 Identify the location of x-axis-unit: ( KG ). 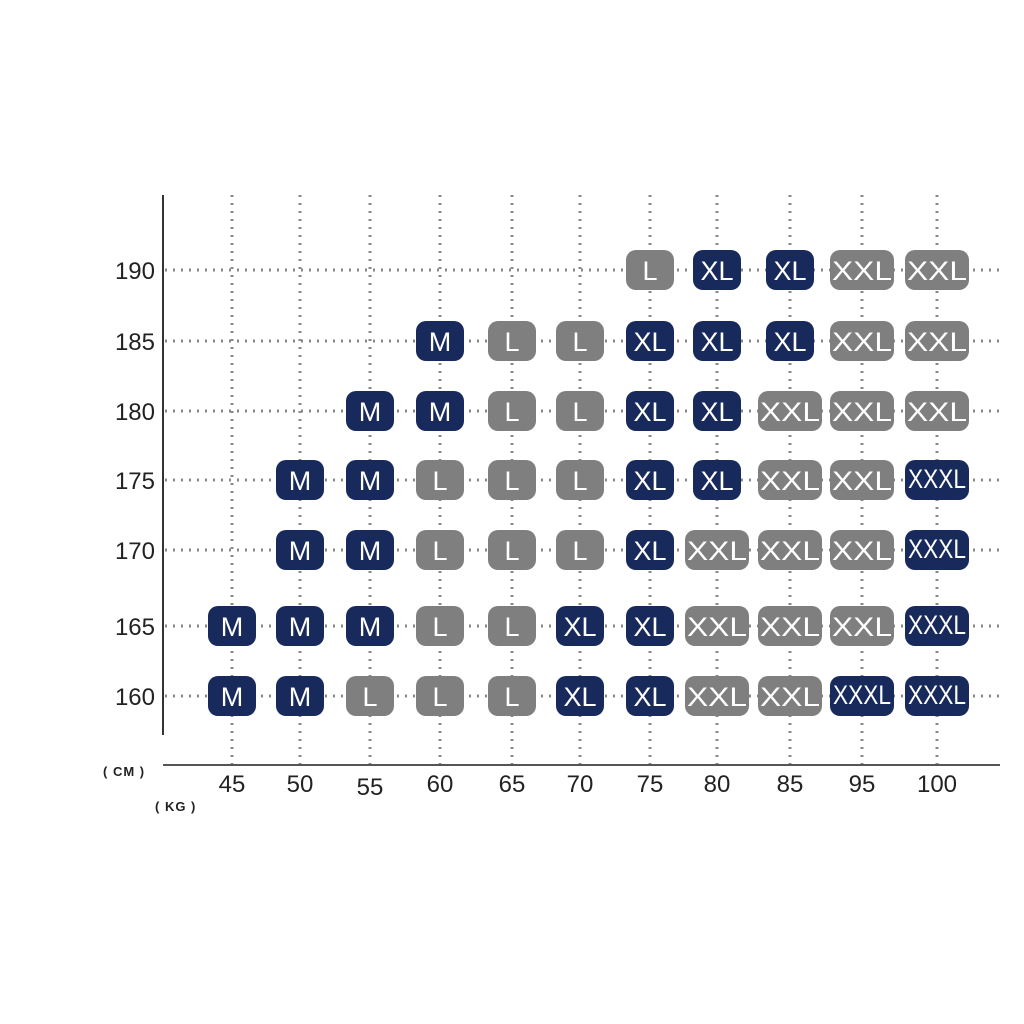
(175, 806).